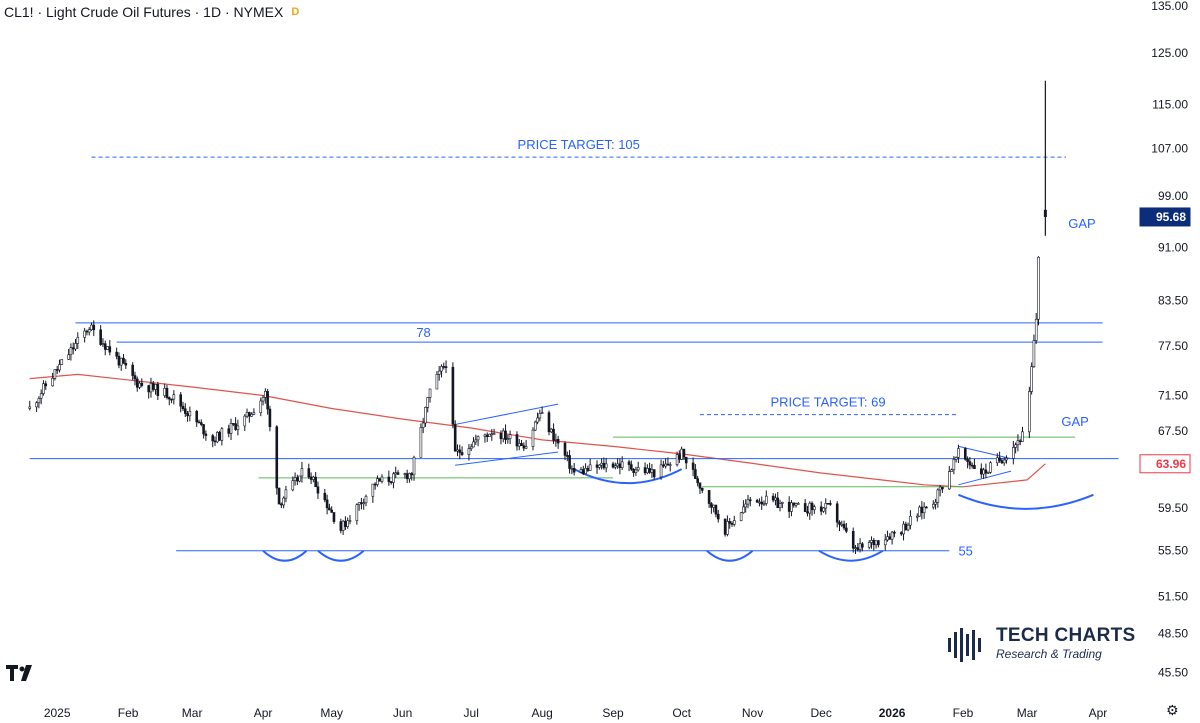  I want to click on price-tick-label: 77.50, so click(1173, 346).